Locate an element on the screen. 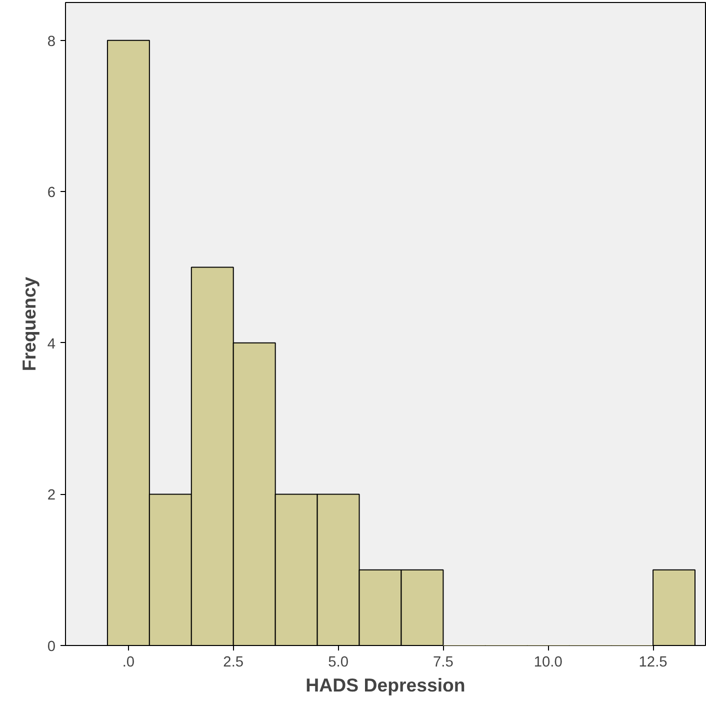 This screenshot has width=706, height=715. y-tick-label: 8 is located at coordinates (51, 42).